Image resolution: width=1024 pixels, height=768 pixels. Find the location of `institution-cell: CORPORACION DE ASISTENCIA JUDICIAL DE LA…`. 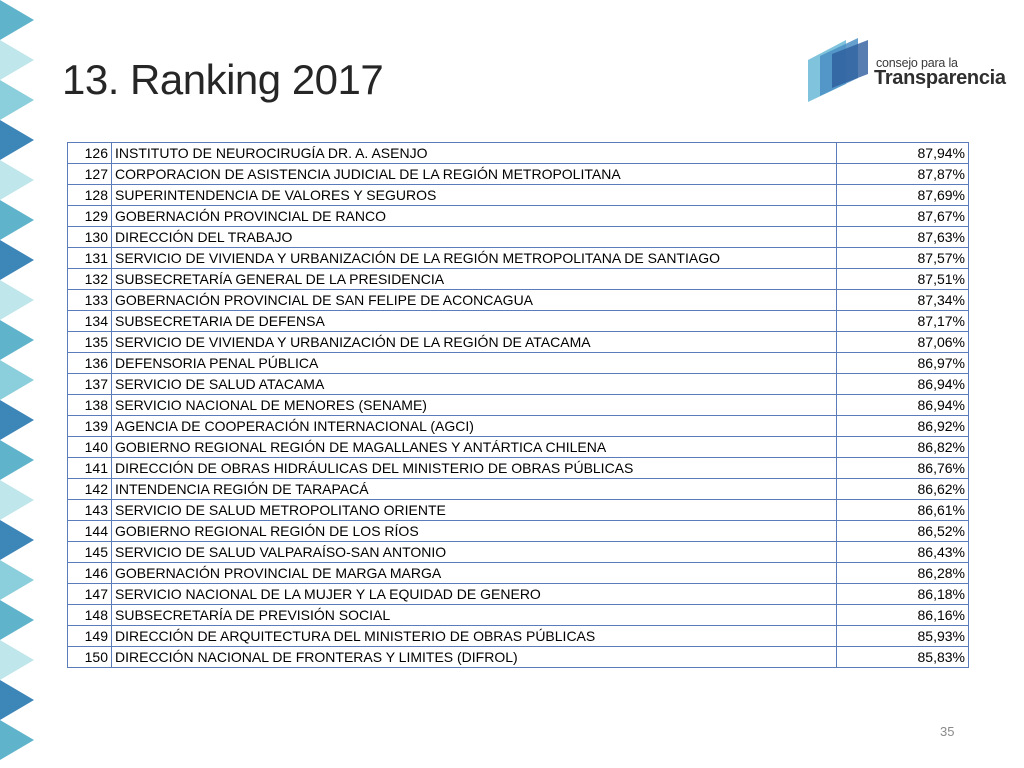

institution-cell: CORPORACION DE ASISTENCIA JUDICIAL DE LA… is located at coordinates (474, 174).